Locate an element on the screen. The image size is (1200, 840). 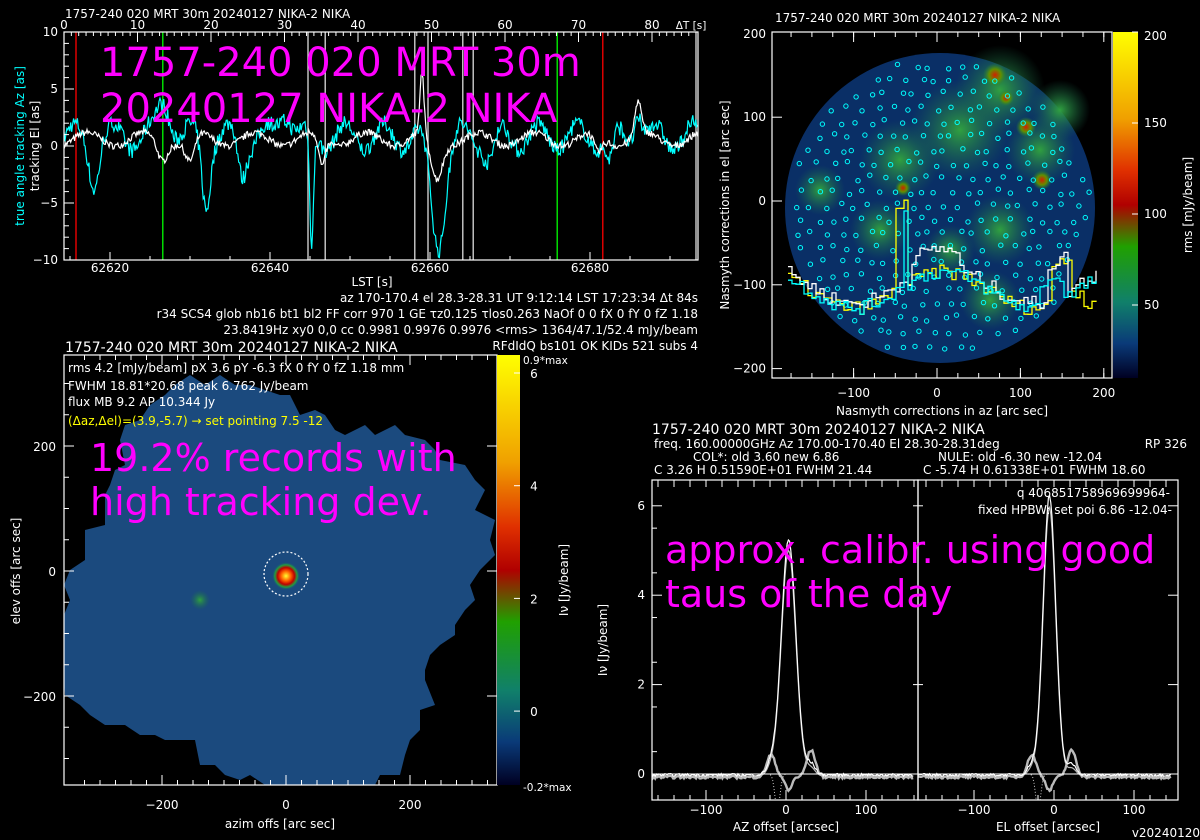
el-tracking-series is located at coordinates (381, 128).